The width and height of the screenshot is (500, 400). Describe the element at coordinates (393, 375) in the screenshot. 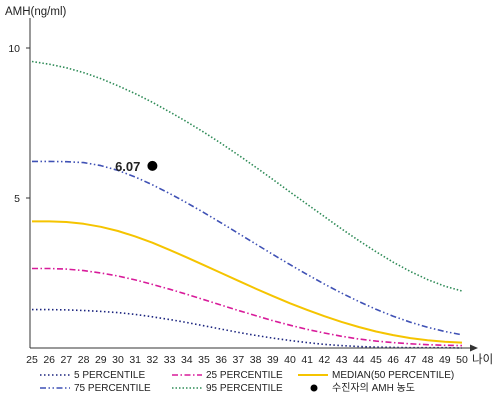

I see `legend-label: MEDIAN(50 PERCENTILE)` at that location.